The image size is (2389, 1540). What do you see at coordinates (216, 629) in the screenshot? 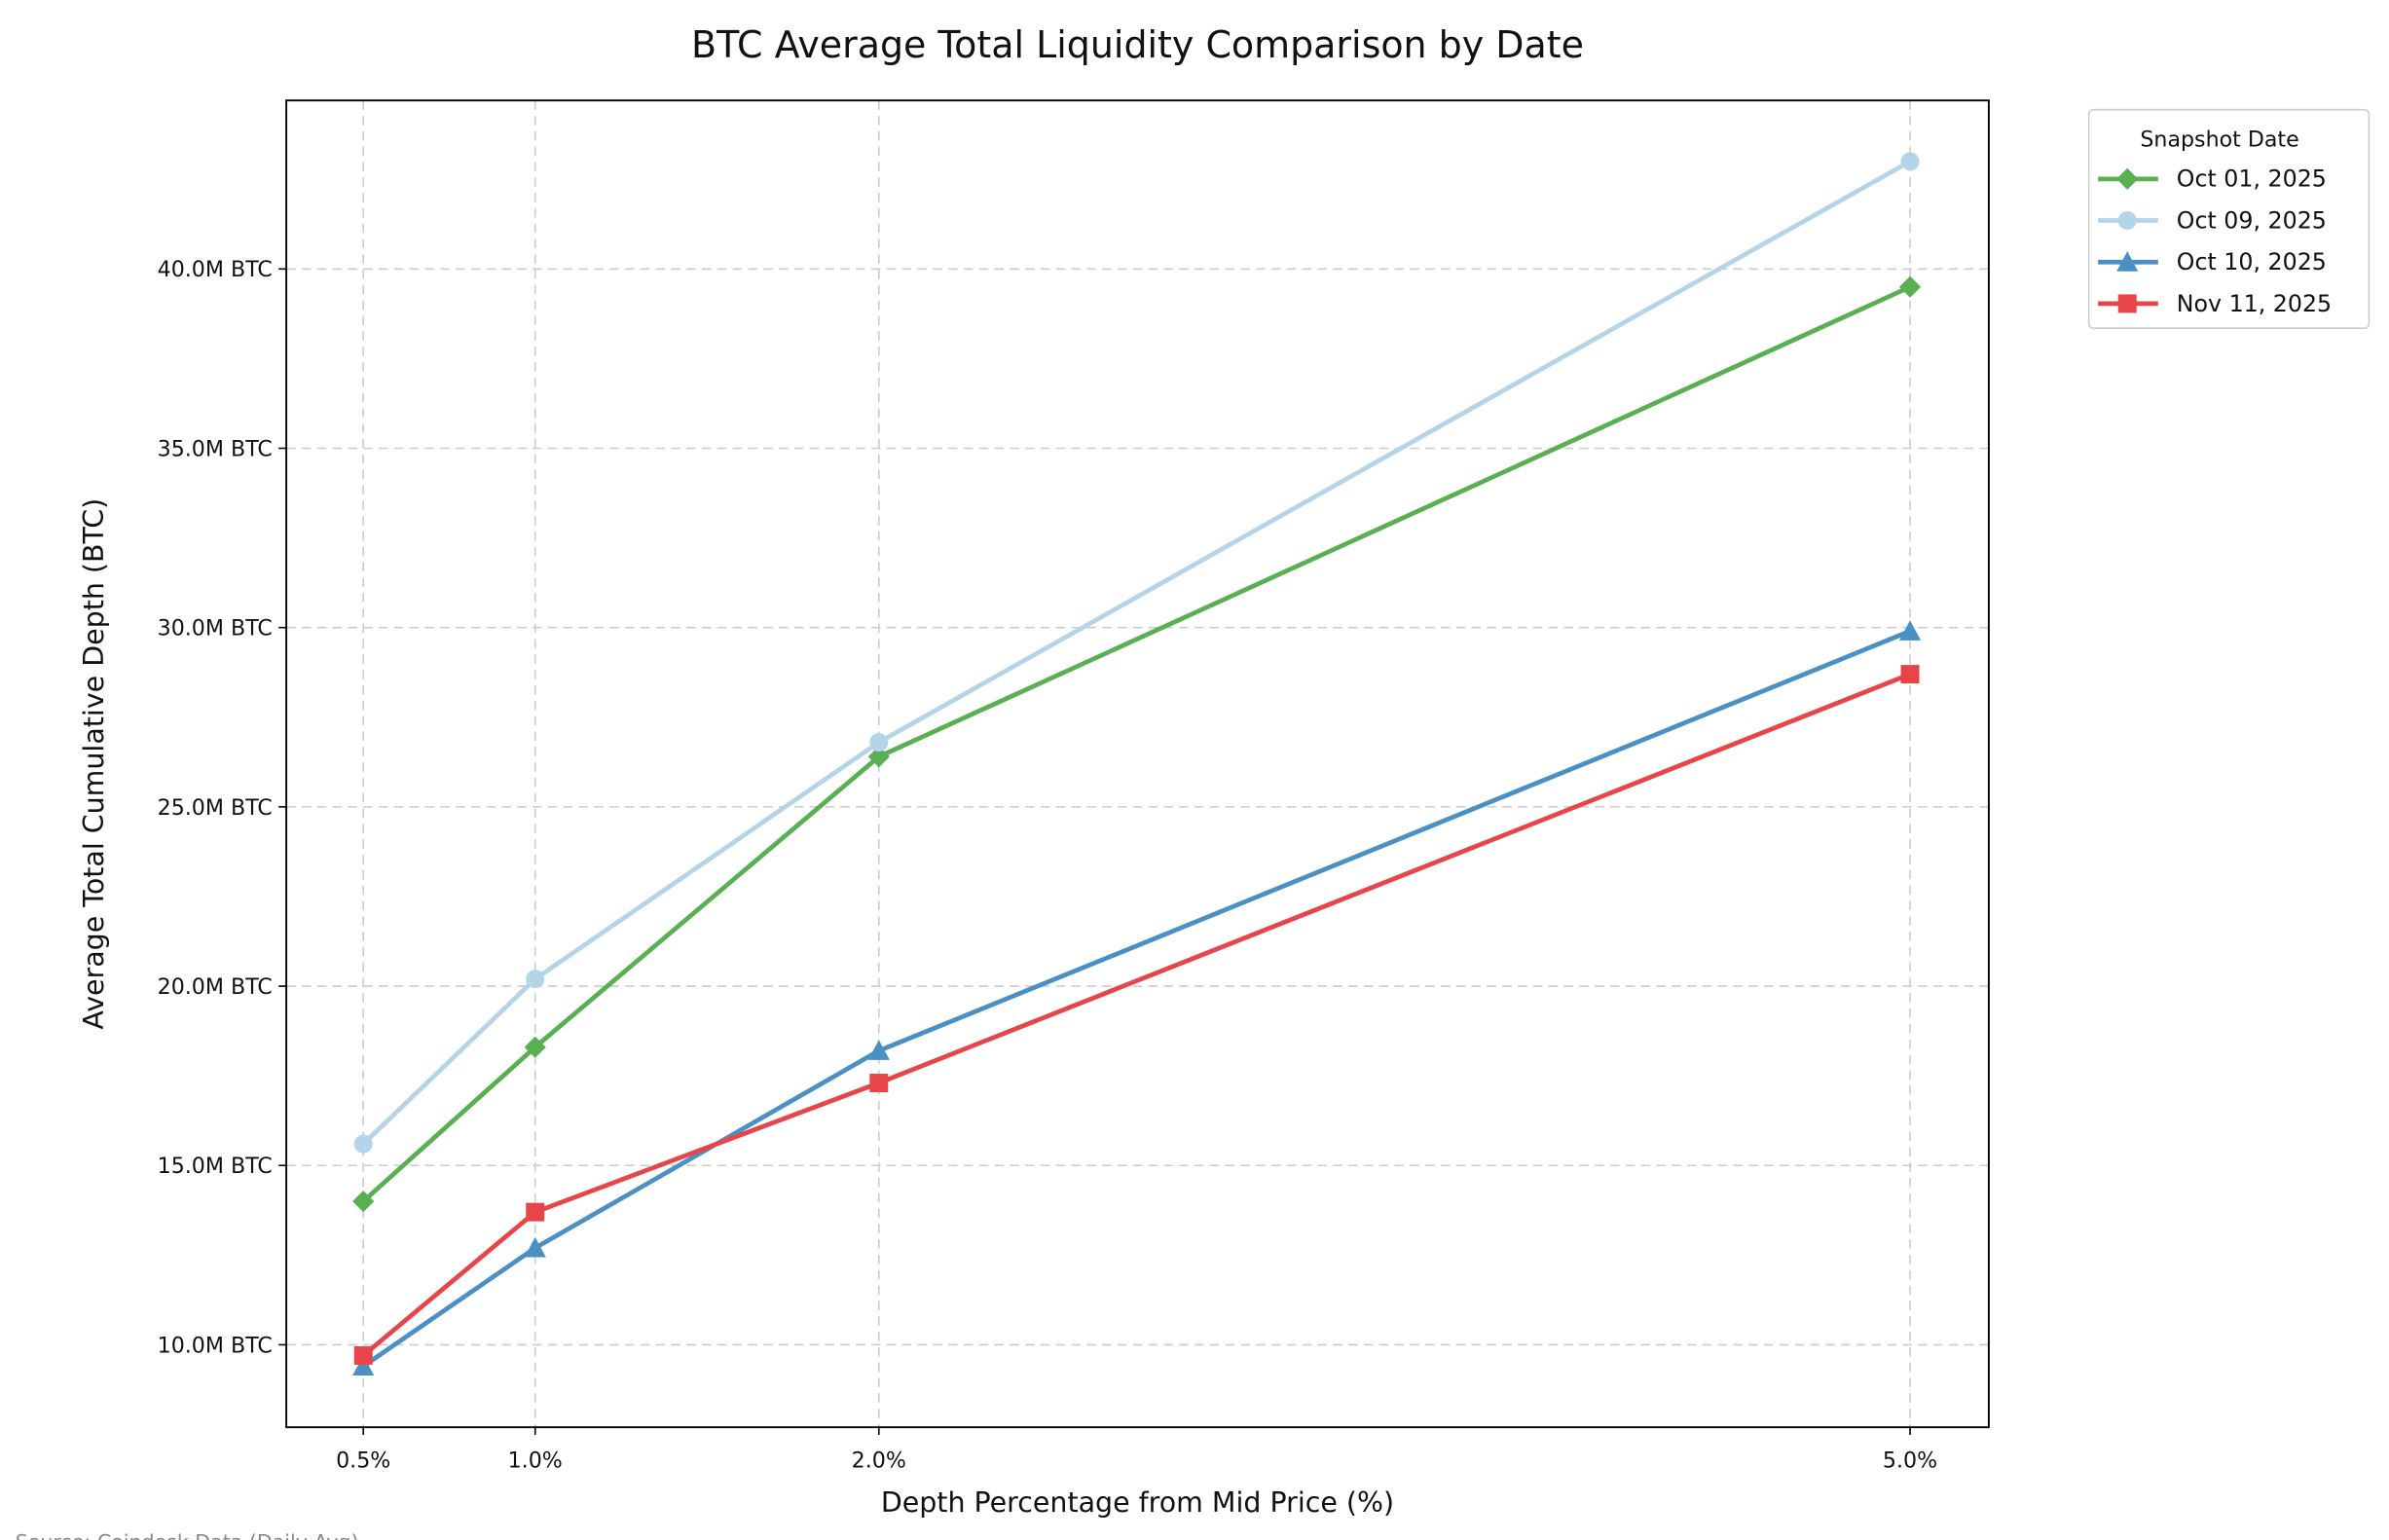
I see `y-tick-label: 30.0M BTC` at bounding box center [216, 629].